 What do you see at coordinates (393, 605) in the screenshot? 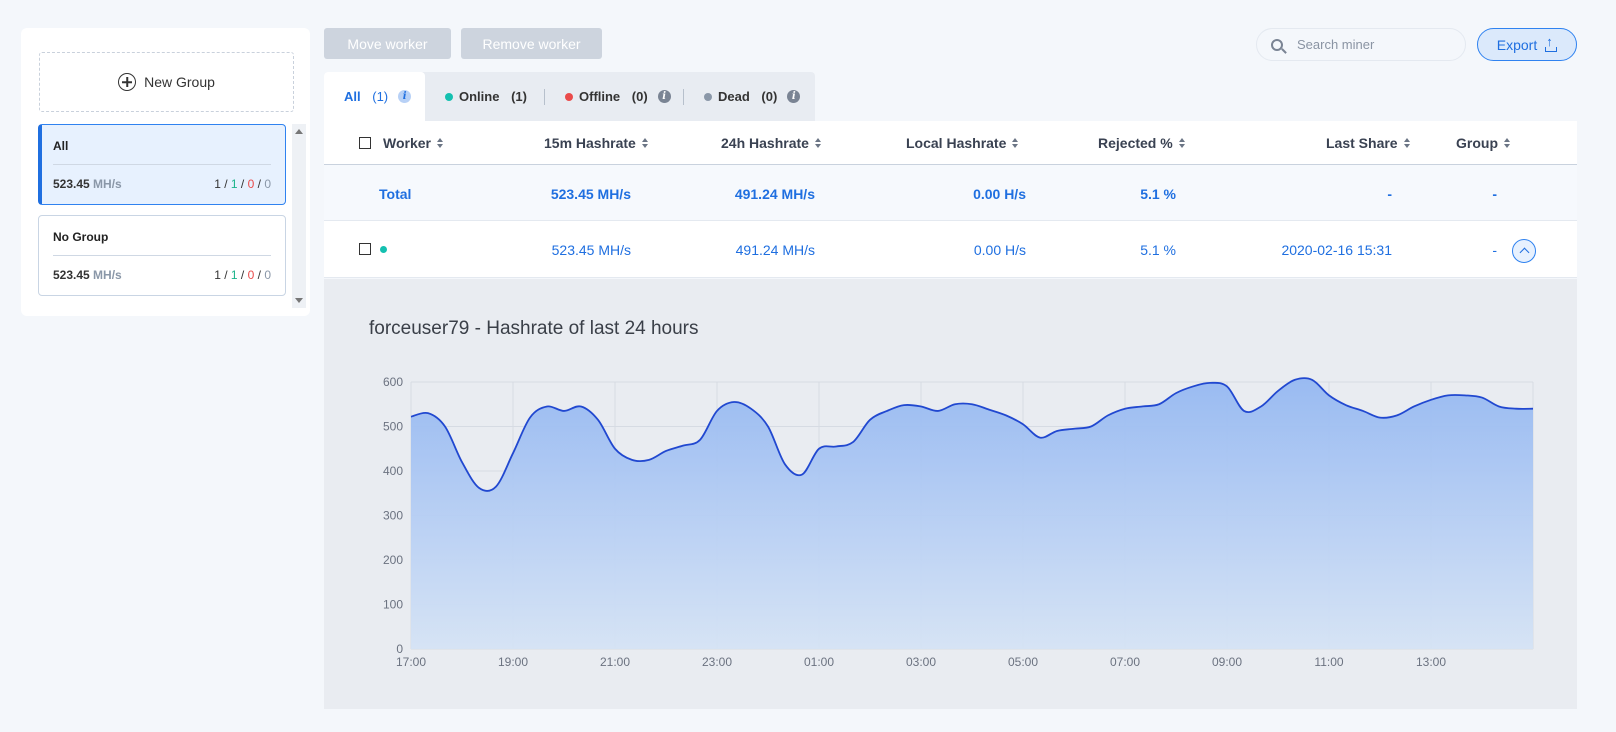
I see `y-tick-label: 100` at bounding box center [393, 605].